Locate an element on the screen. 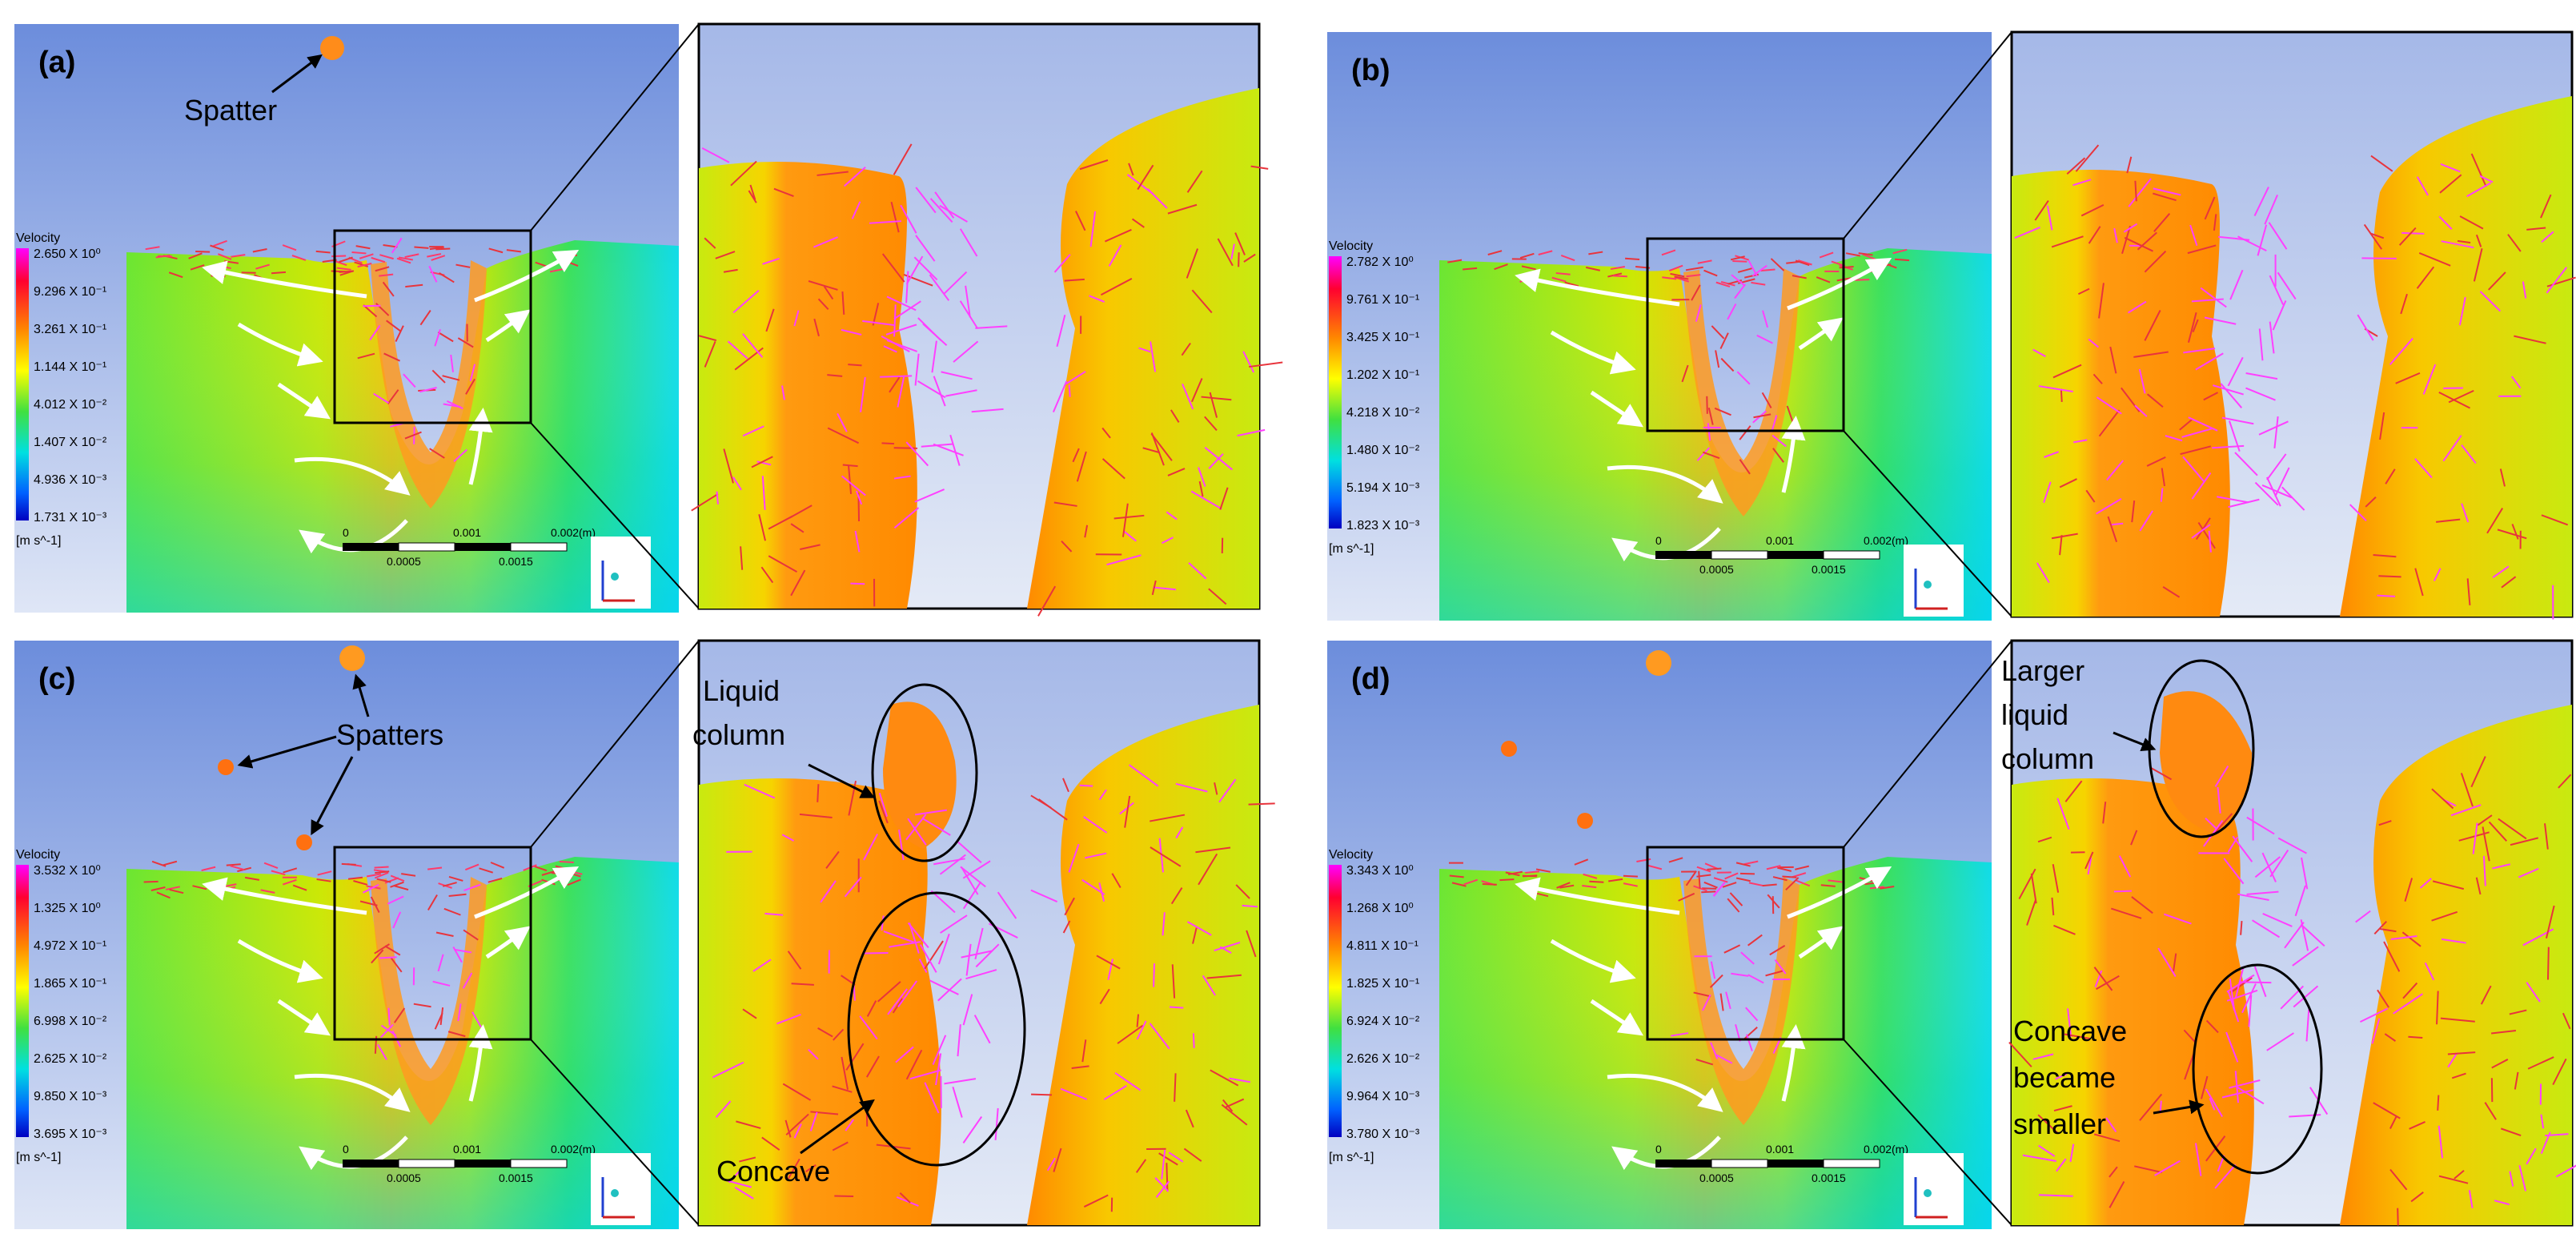  legend-value: 1.823 X 10⁻³ is located at coordinates (1383, 526).